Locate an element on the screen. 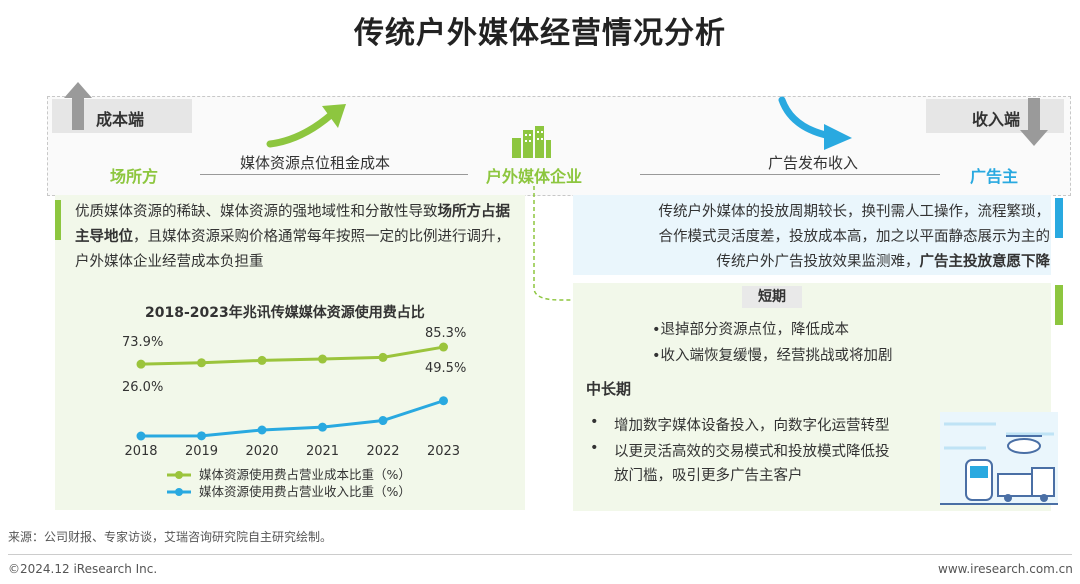 The width and height of the screenshot is (1080, 584). series-1-point-2021 is located at coordinates (322, 359).